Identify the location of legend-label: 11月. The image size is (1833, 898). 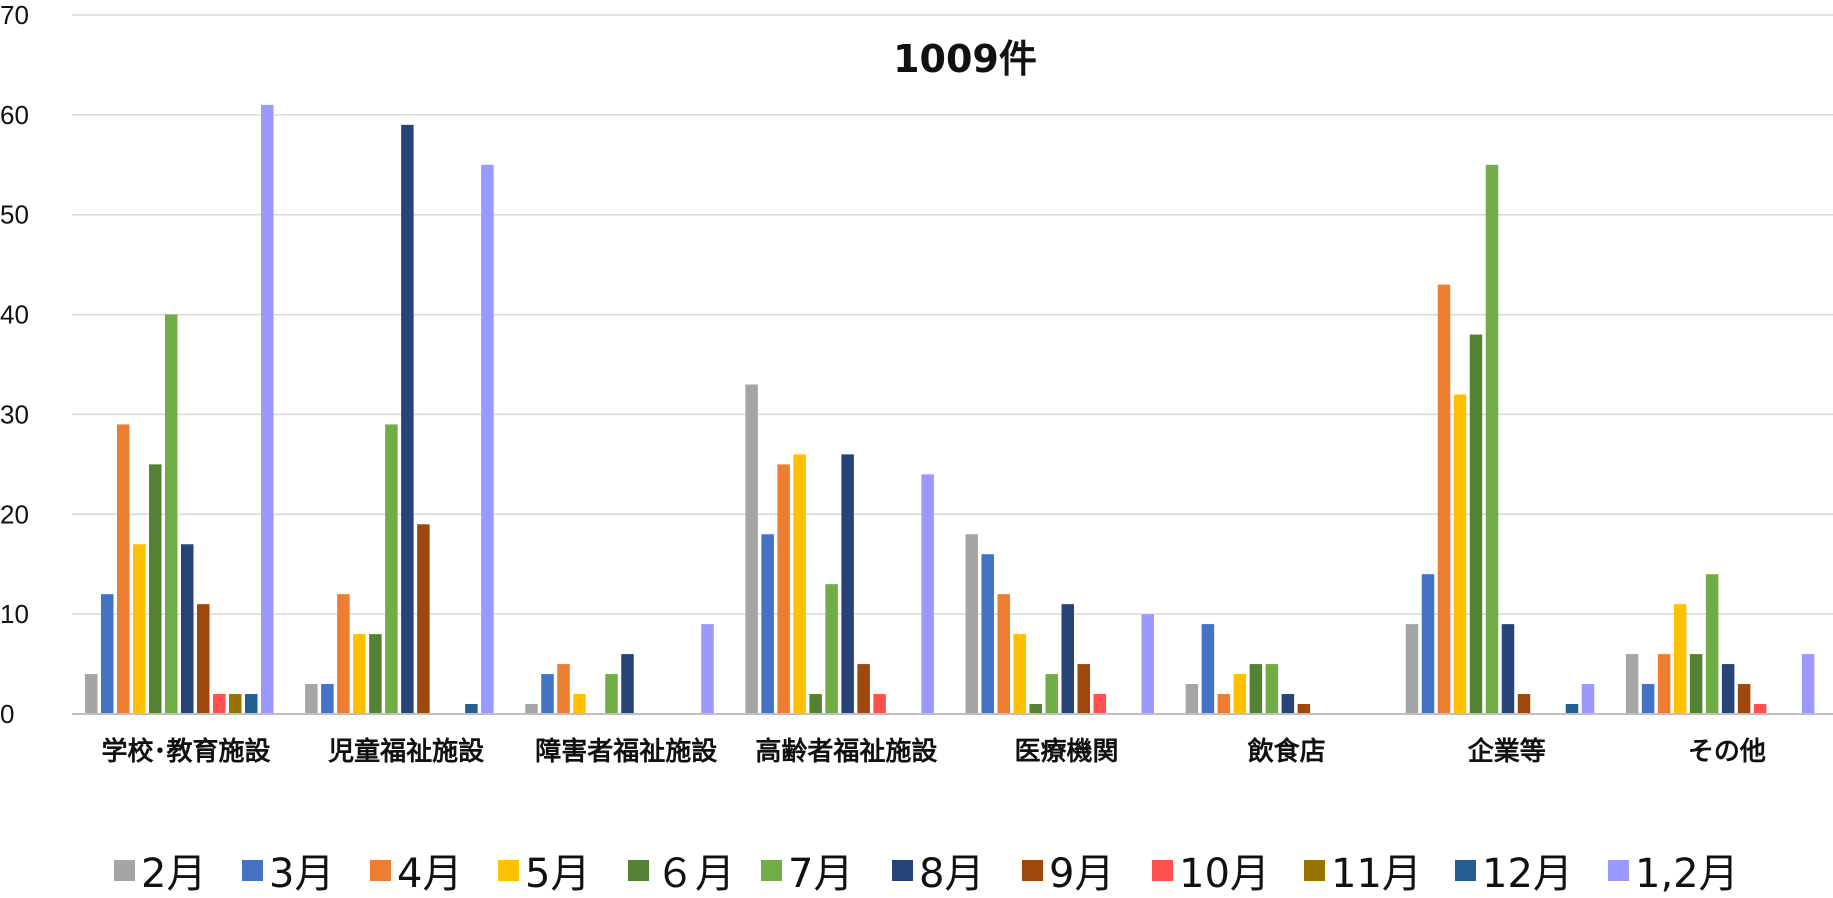
(1376, 874).